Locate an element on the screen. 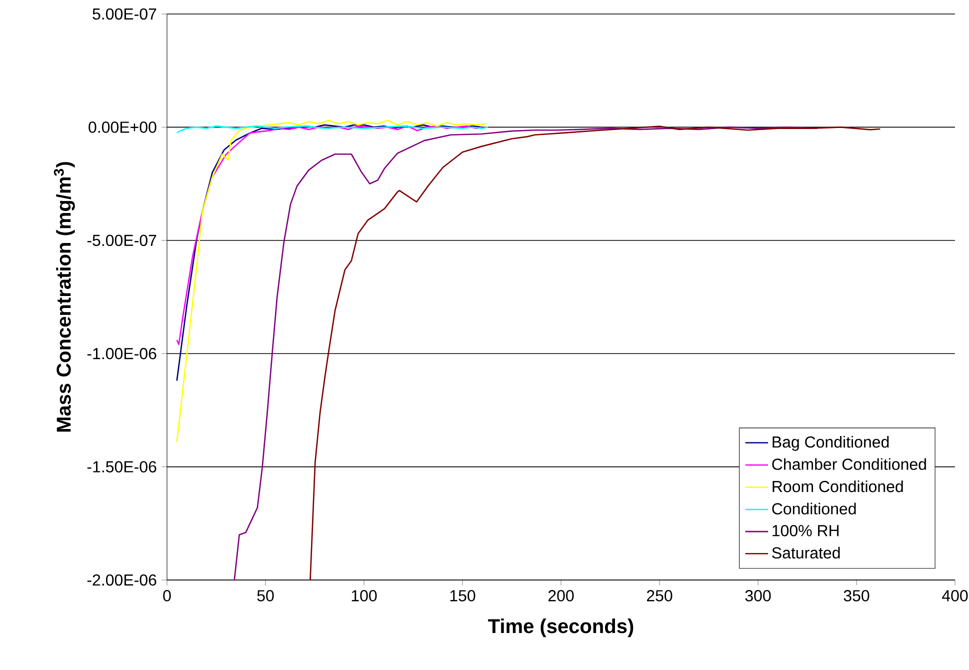 This screenshot has width=969, height=670. y-tick-label: 0.00E+00 is located at coordinates (122, 127).